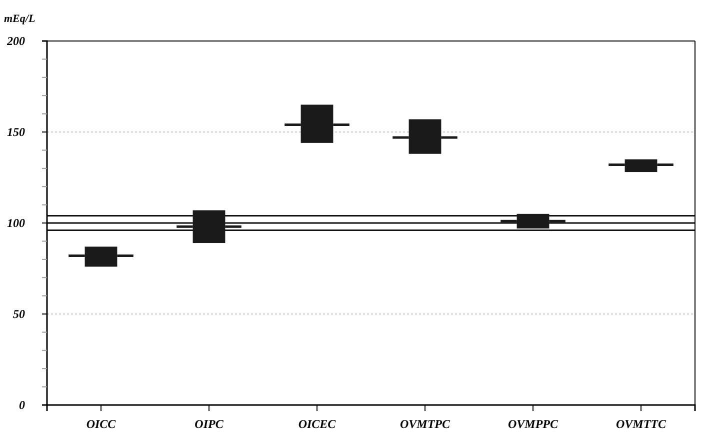 The height and width of the screenshot is (439, 703). What do you see at coordinates (15, 41) in the screenshot?
I see `y-tick-label: 200` at bounding box center [15, 41].